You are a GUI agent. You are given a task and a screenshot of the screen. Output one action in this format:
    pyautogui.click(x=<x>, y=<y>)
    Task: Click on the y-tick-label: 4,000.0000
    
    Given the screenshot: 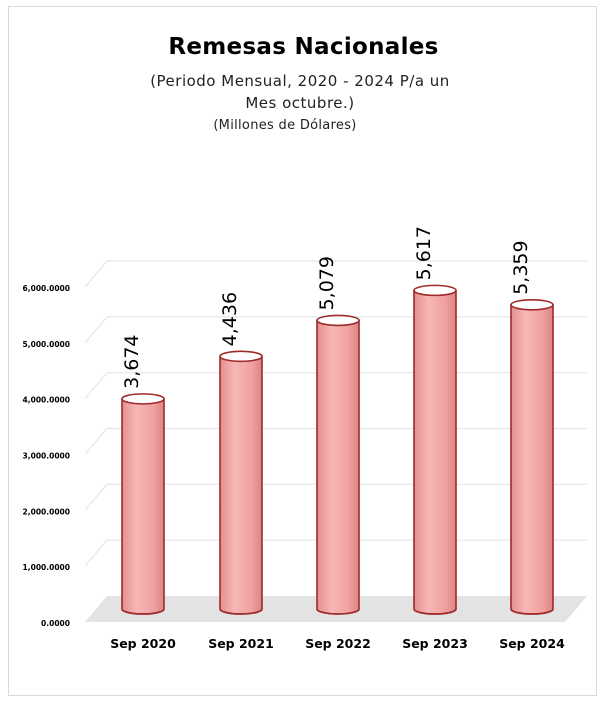 What is the action you would take?
    pyautogui.click(x=46, y=400)
    